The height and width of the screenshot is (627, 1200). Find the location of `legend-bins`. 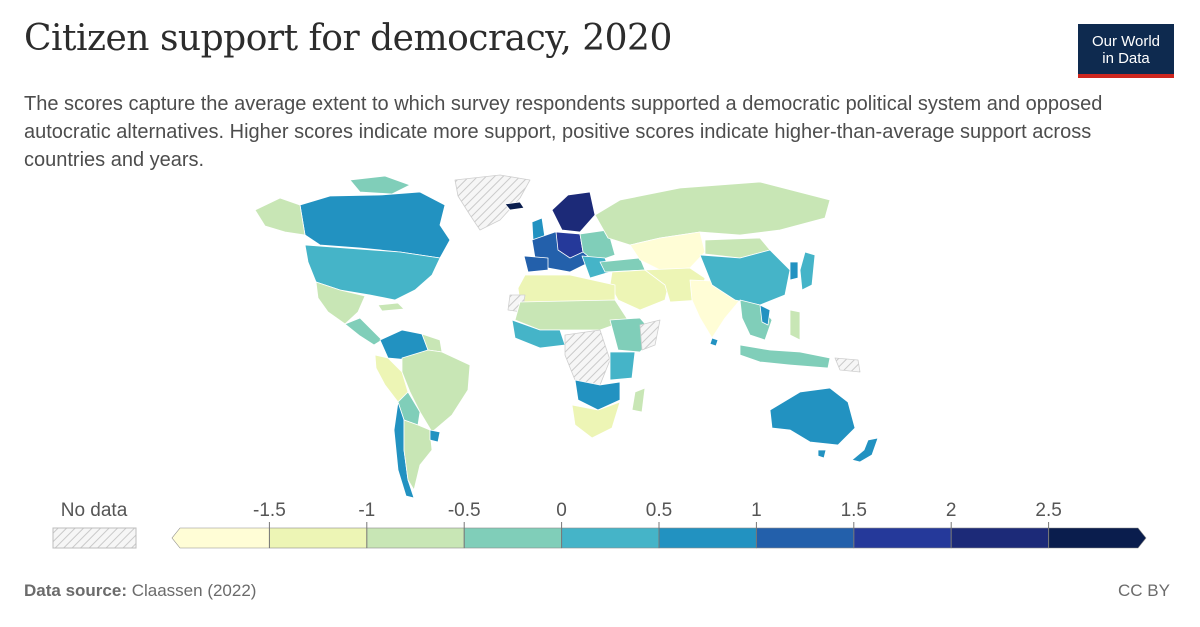

legend-bins is located at coordinates (659, 538).